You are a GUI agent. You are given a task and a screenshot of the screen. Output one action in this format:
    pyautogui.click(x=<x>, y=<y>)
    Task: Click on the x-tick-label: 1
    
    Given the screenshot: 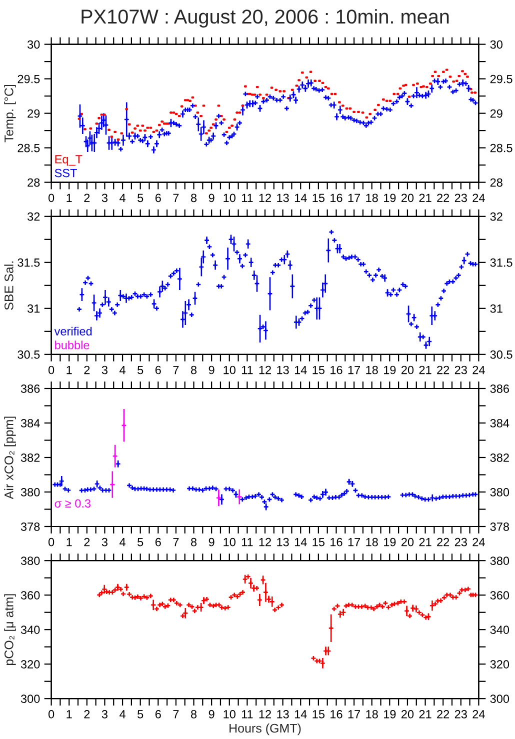 What is the action you would take?
    pyautogui.click(x=69, y=542)
    